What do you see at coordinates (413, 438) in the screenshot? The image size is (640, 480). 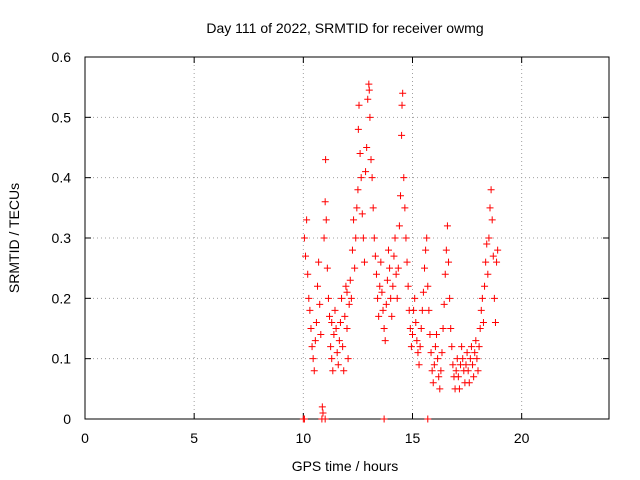 I see `x-tick-label: 15` at bounding box center [413, 438].